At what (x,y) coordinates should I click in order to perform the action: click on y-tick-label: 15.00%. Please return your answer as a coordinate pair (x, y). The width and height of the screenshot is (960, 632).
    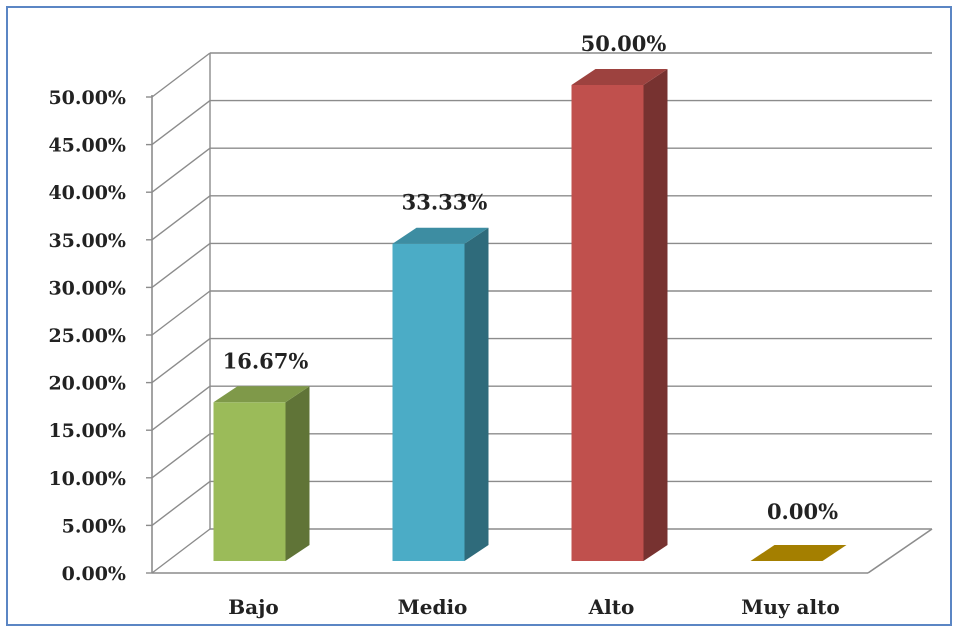
    Looking at the image, I should click on (87, 431).